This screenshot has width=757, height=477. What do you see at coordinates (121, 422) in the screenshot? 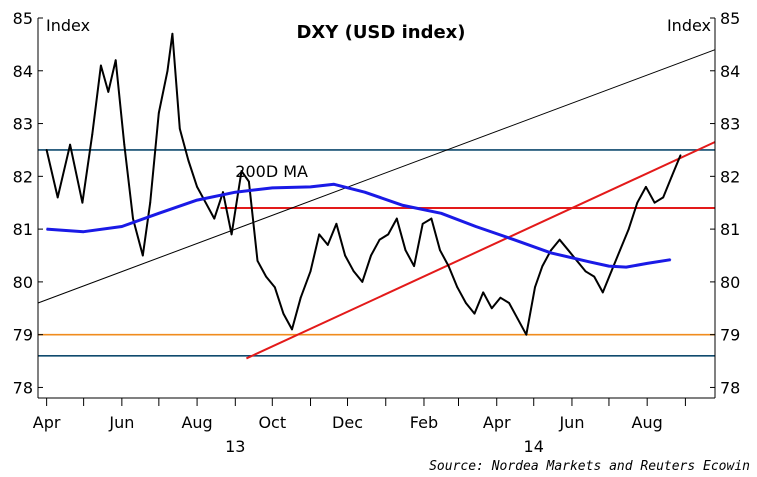
I see `x-tick-label-1: Jun` at bounding box center [121, 422].